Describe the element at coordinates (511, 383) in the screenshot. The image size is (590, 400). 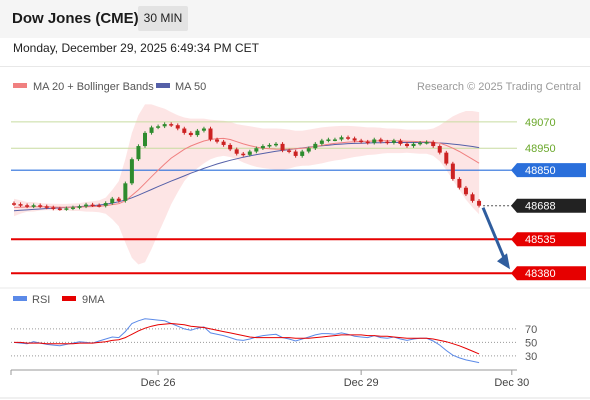
I see `x-tick-label: Dec 30` at that location.